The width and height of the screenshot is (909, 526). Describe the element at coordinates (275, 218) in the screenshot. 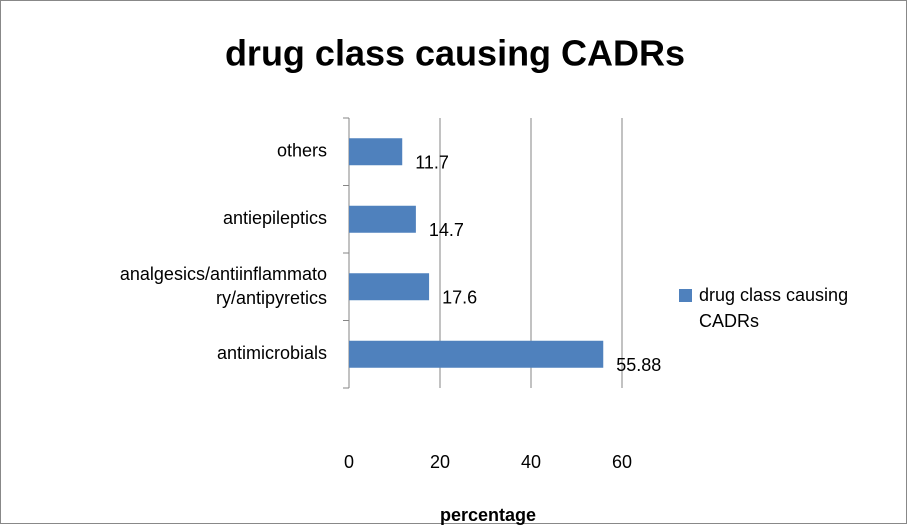

I see `y-tick-label: antiepileptics` at that location.